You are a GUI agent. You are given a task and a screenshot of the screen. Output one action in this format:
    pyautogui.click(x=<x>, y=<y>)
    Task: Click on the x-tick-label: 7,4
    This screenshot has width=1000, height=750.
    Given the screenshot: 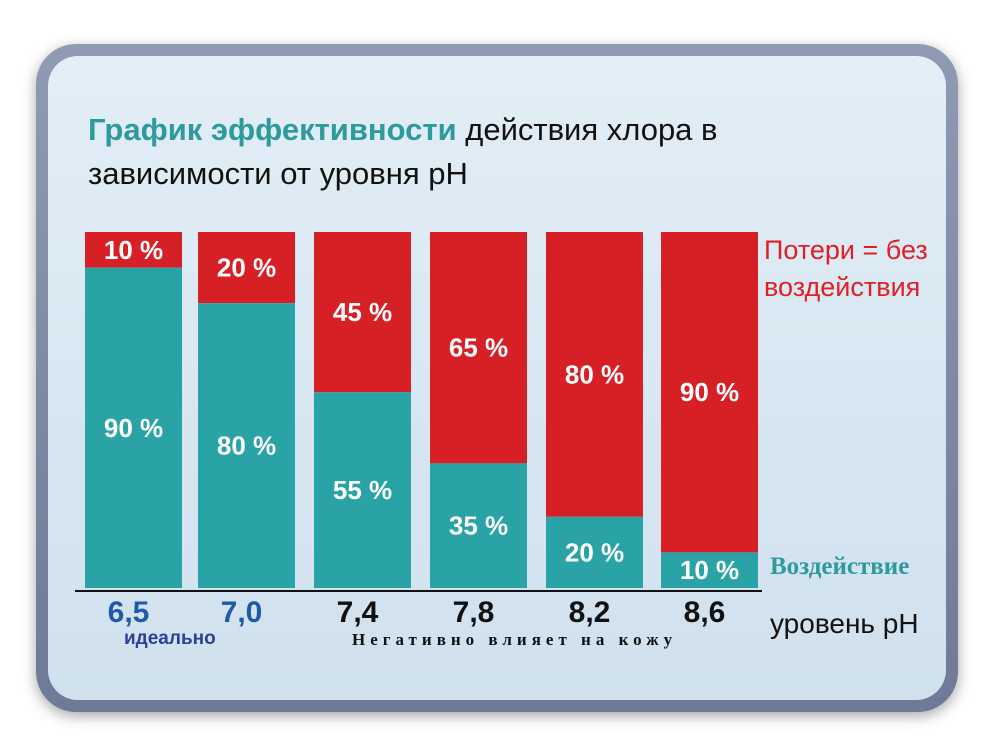 What is the action you would take?
    pyautogui.click(x=358, y=612)
    